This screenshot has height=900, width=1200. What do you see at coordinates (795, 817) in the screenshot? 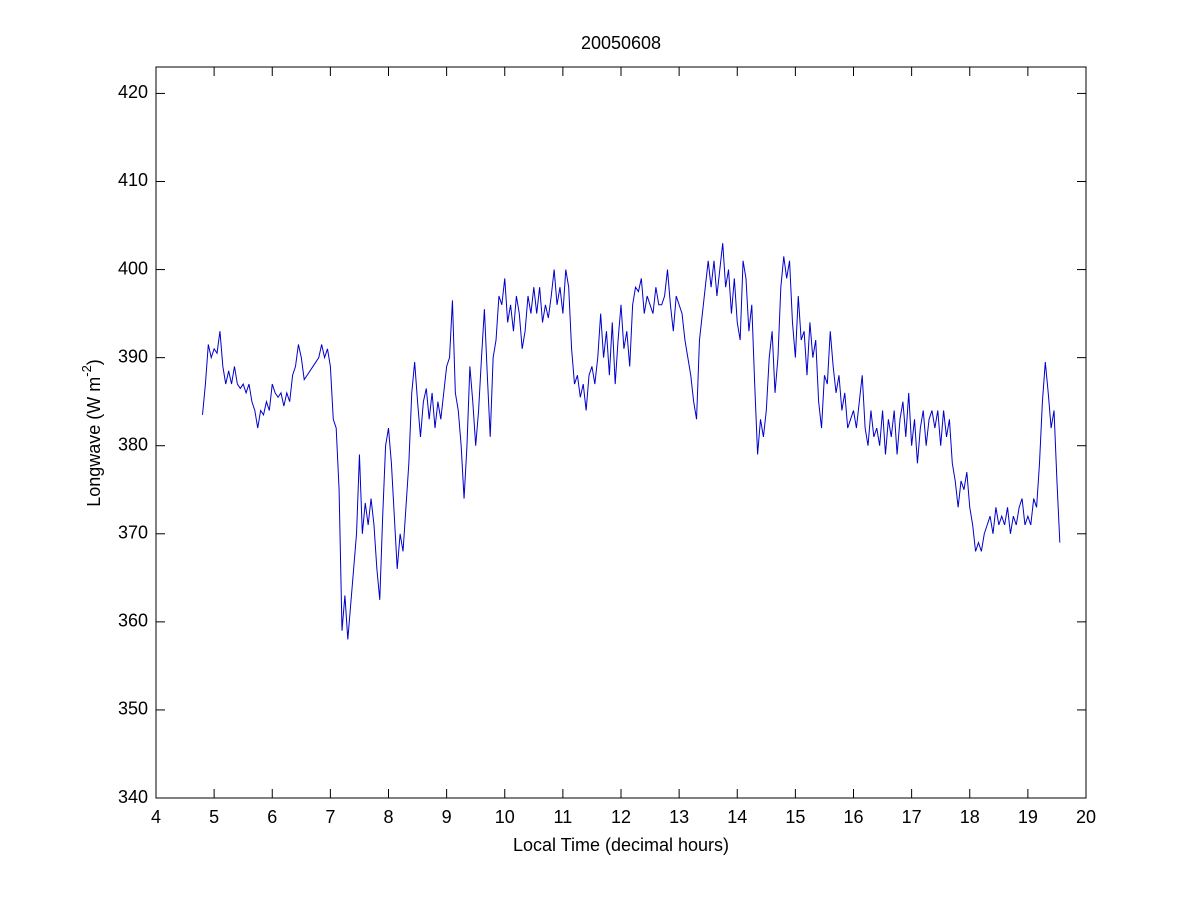
I see `x-tick-label: 15` at bounding box center [795, 817].